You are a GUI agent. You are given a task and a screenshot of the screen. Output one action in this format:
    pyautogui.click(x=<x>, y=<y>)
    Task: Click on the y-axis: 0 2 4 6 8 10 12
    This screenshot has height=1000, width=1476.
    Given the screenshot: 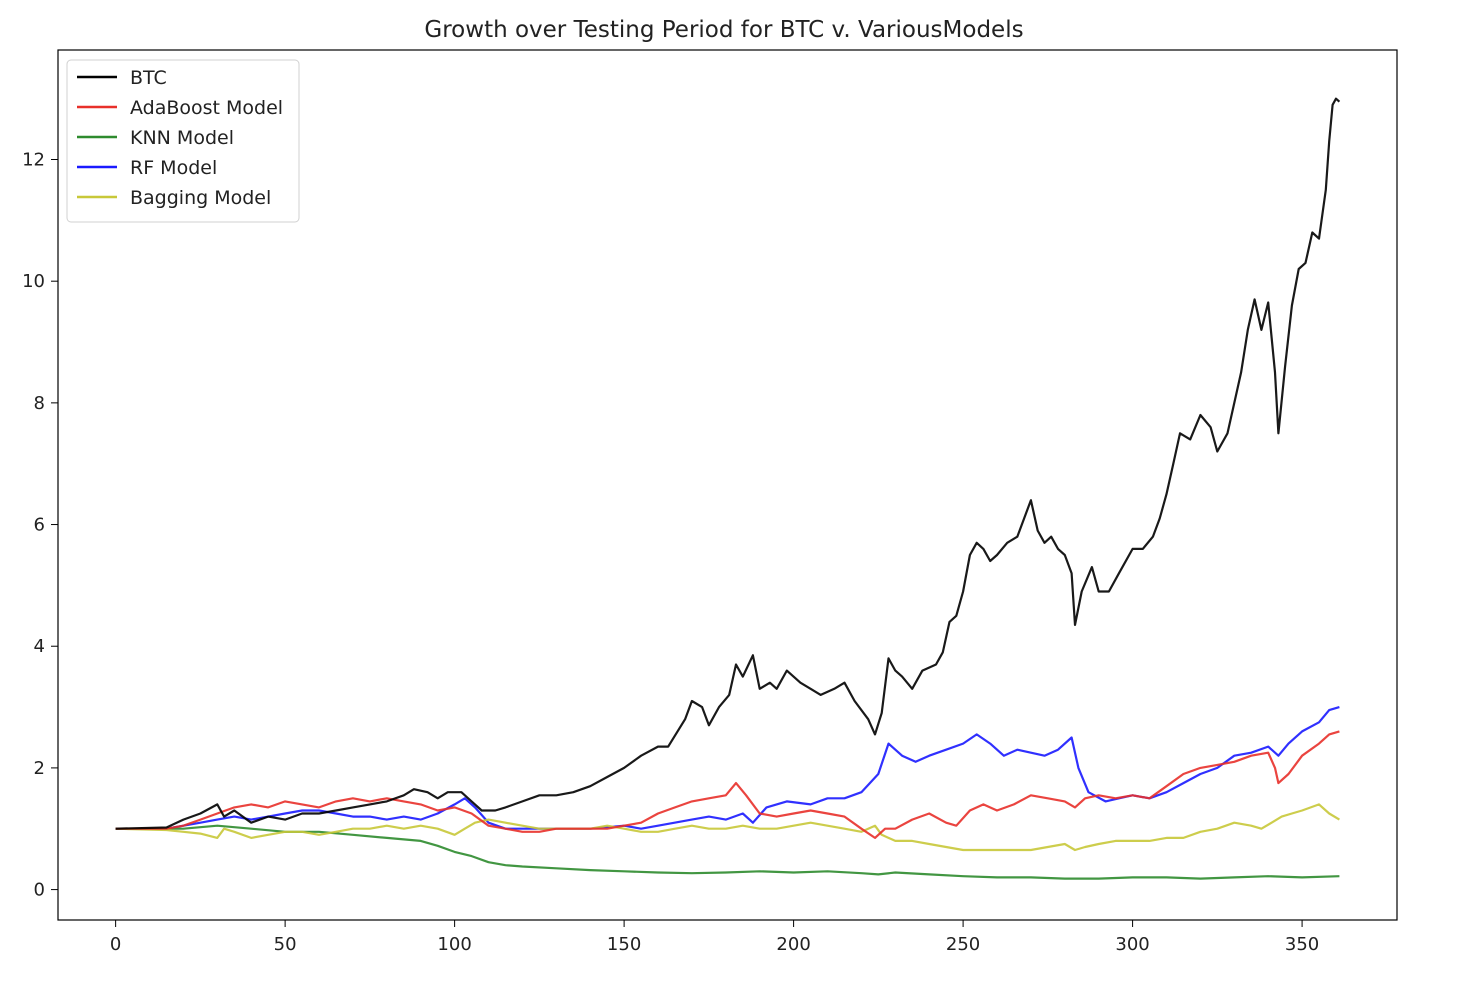 What is the action you would take?
    pyautogui.click(x=40, y=525)
    